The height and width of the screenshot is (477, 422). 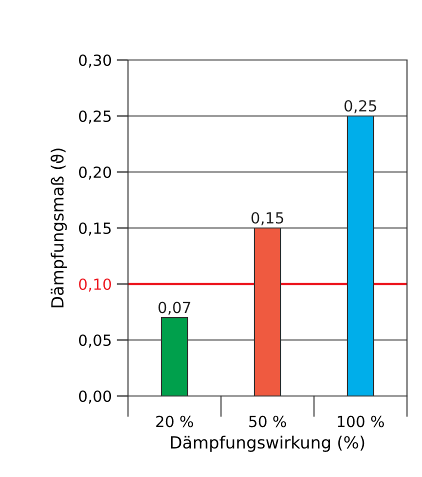 What do you see at coordinates (58, 228) in the screenshot?
I see `y-axis-title: Dämpfungsmaß (ϑ)` at bounding box center [58, 228].